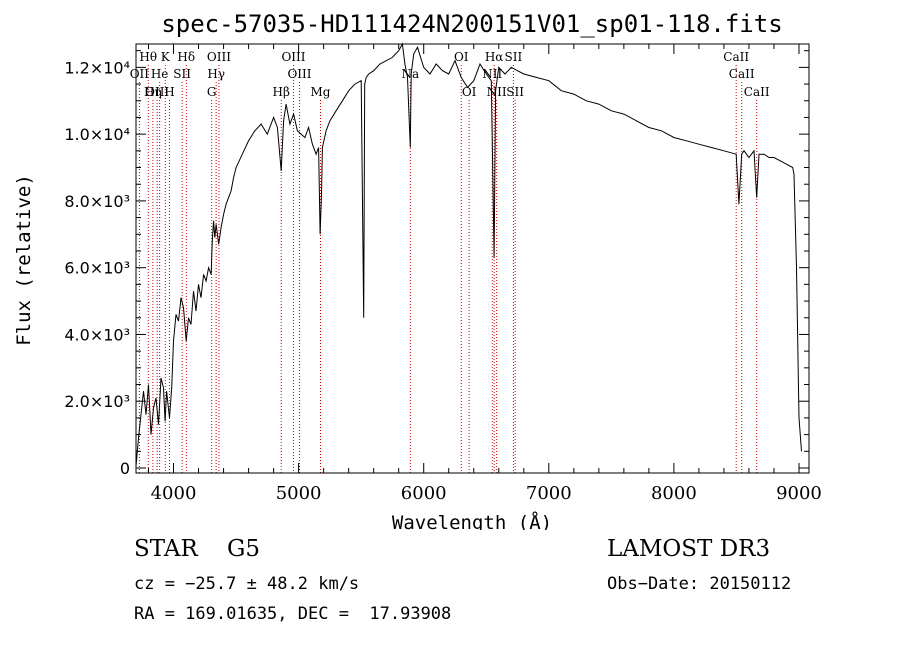 The width and height of the screenshot is (900, 649). I want to click on y-tick-label: 8.0×10³, so click(97, 201).